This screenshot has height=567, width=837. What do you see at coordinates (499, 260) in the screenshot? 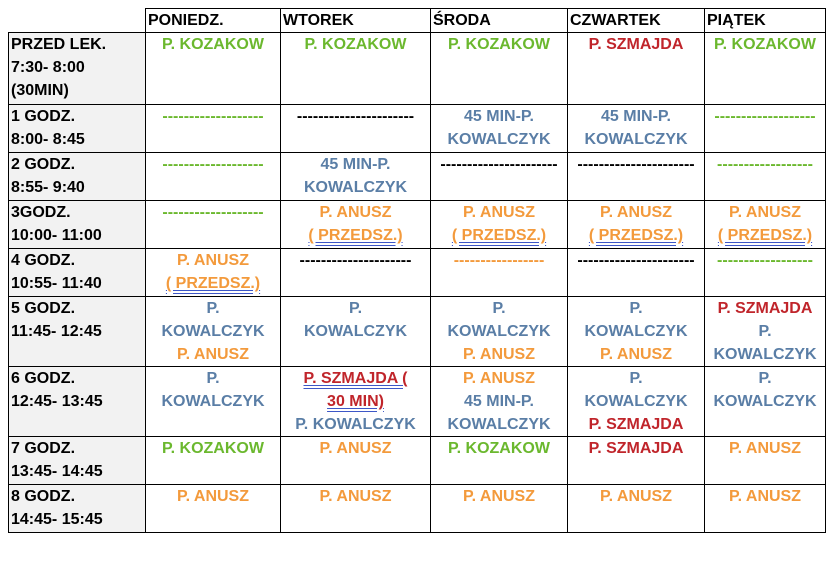
I see `empty-slot-dashes: -----------------` at bounding box center [499, 260].